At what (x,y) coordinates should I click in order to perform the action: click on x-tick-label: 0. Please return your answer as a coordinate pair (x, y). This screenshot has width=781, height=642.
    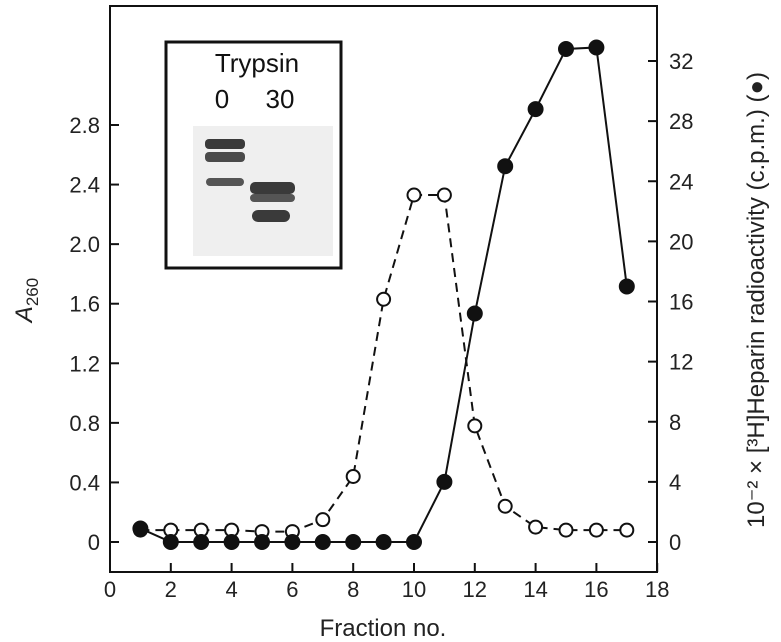
    Looking at the image, I should click on (110, 589).